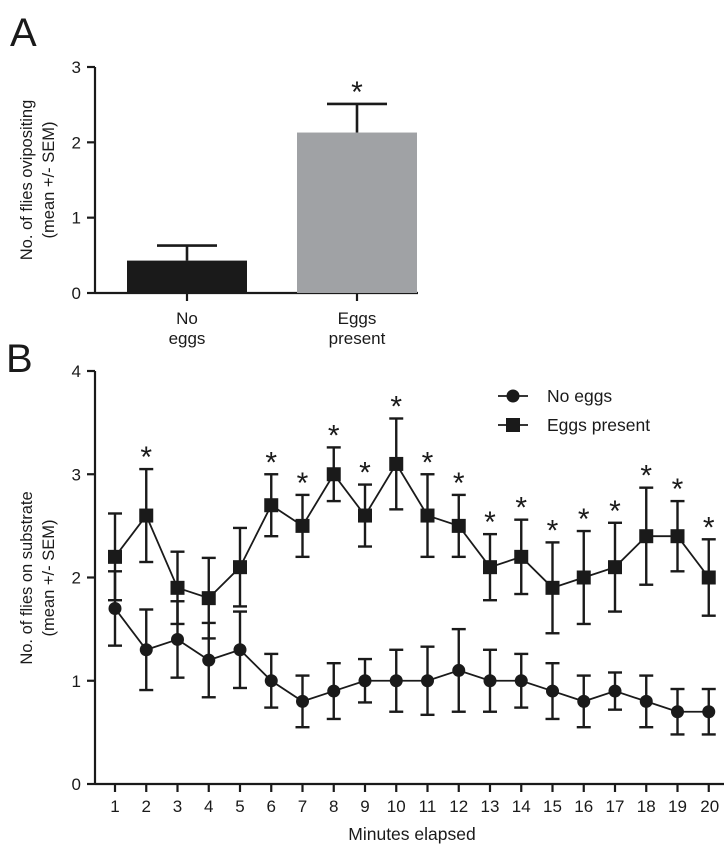 Image resolution: width=724 pixels, height=849 pixels. Describe the element at coordinates (490, 806) in the screenshot. I see `x-tick-label-b: 13` at that location.